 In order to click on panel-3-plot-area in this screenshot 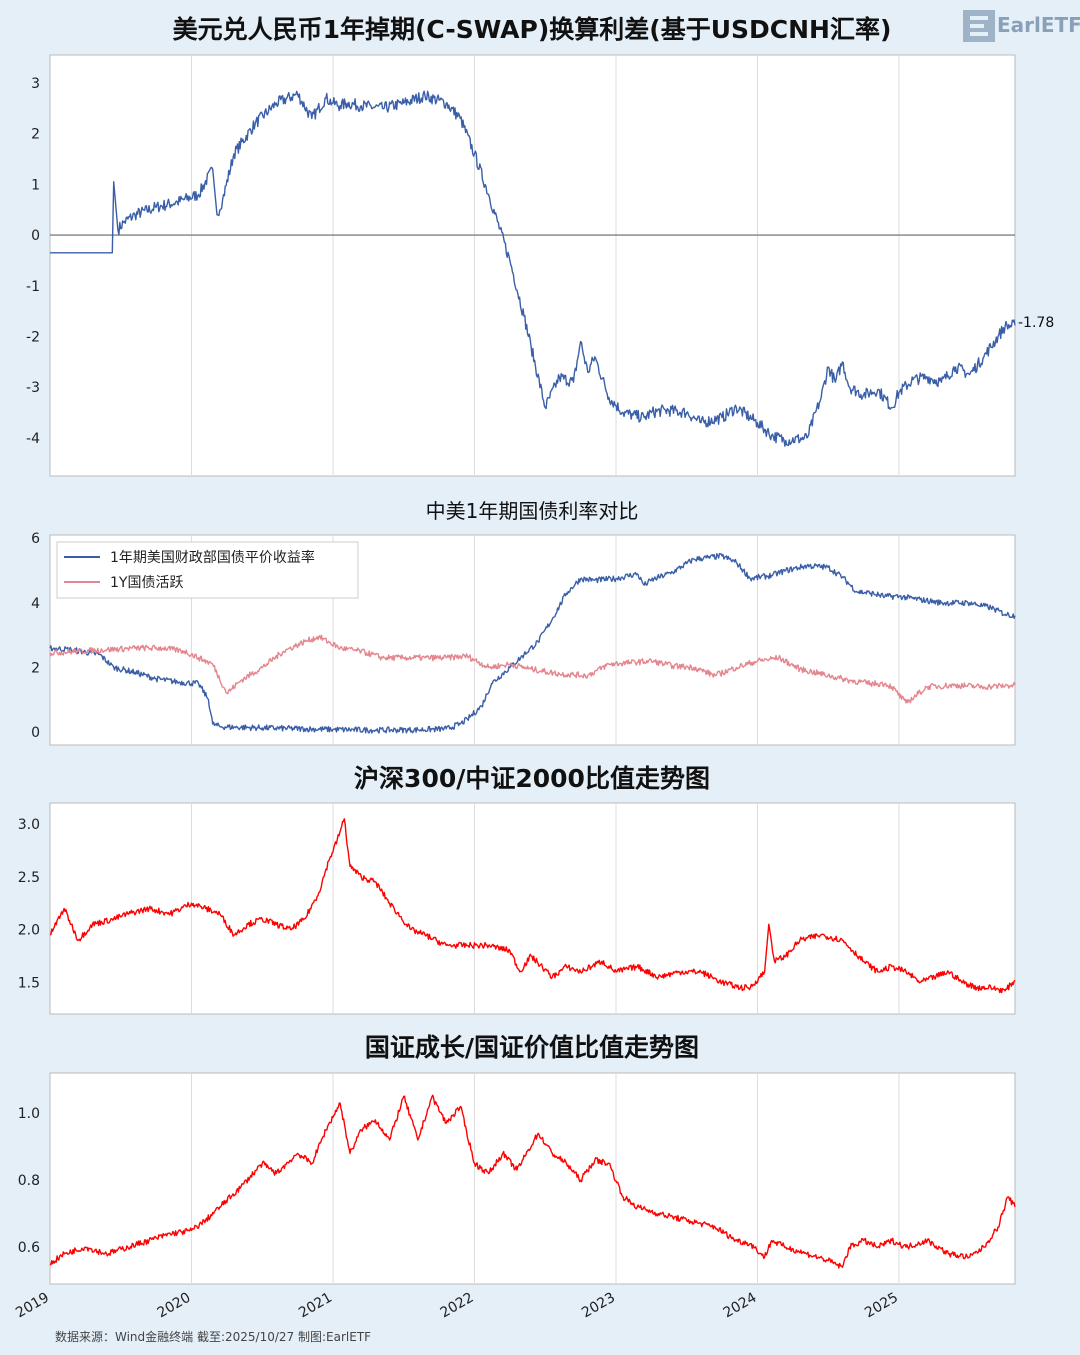, I will do `click(532, 908)`.